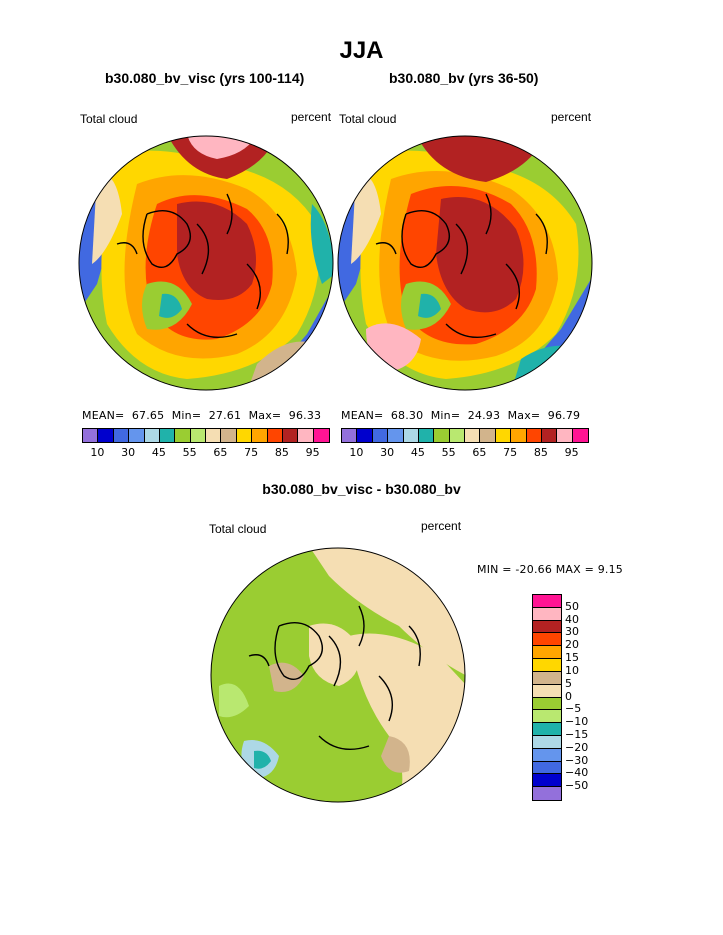 This screenshot has height=935, width=723. I want to click on colorbar-diff, so click(547, 697).